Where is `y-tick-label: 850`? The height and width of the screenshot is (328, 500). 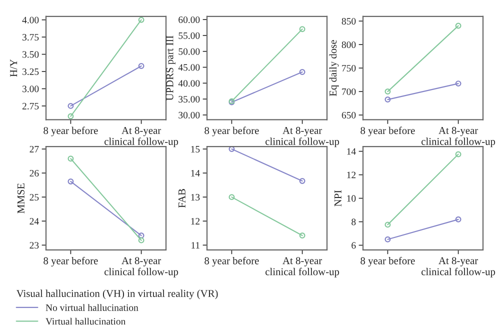 y-tick-label: 850 is located at coordinates (349, 21).